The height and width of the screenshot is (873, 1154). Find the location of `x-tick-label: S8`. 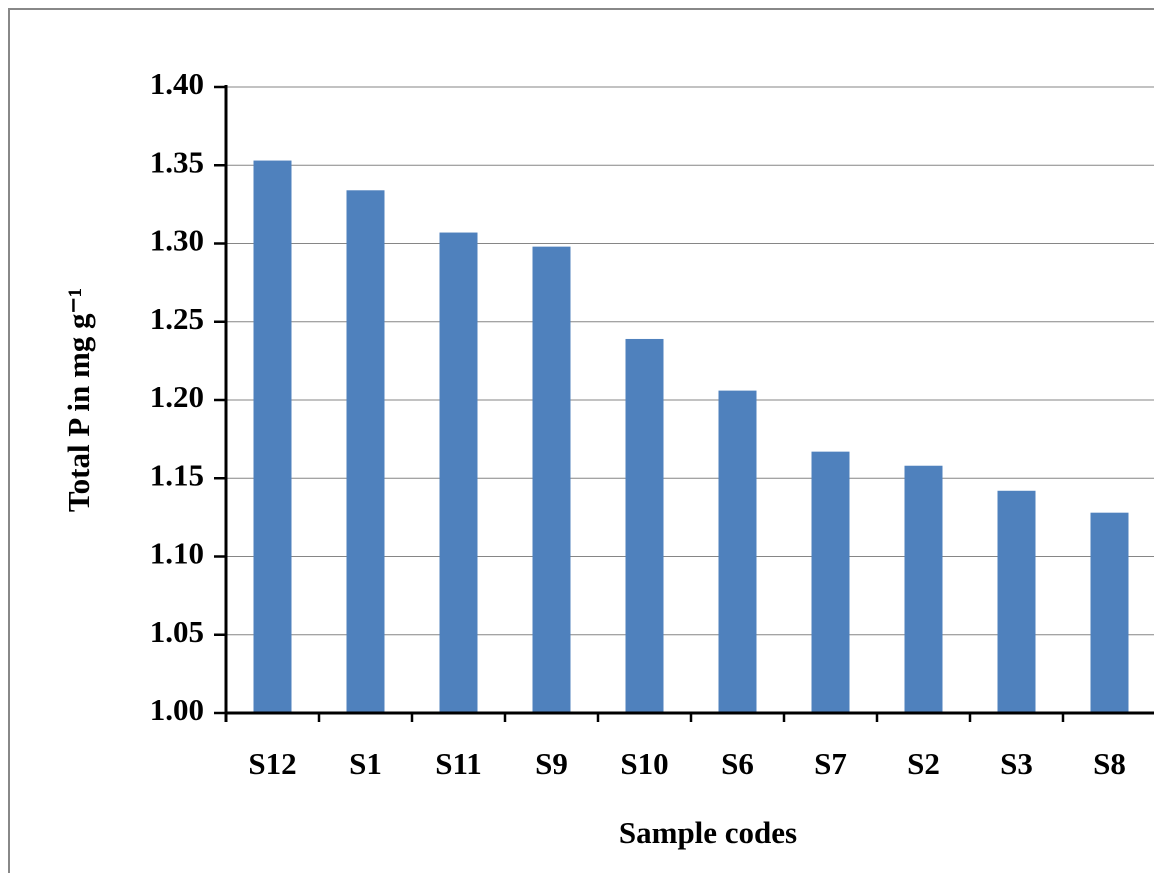

x-tick-label: S8 is located at coordinates (1109, 763).